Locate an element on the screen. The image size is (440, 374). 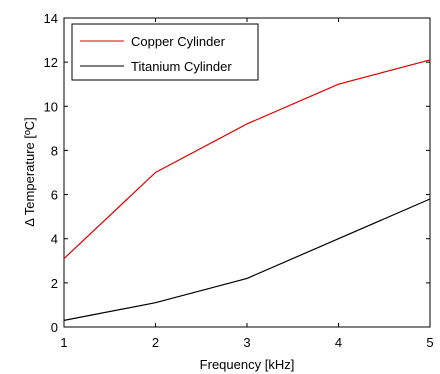
legend-label-copper: Copper Cylinder is located at coordinates (178, 41).